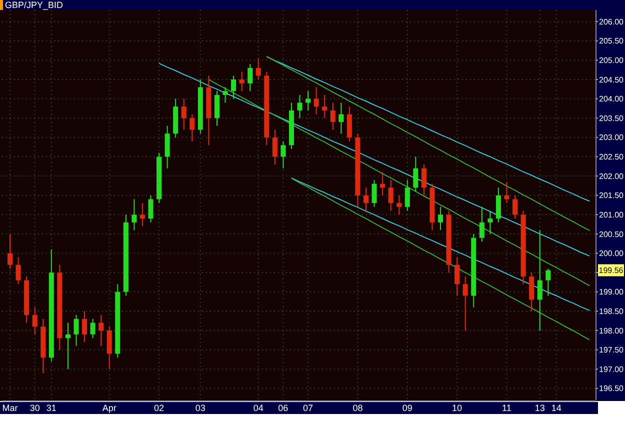  What do you see at coordinates (611, 215) in the screenshot?
I see `y-tick-label: 201.00` at bounding box center [611, 215].